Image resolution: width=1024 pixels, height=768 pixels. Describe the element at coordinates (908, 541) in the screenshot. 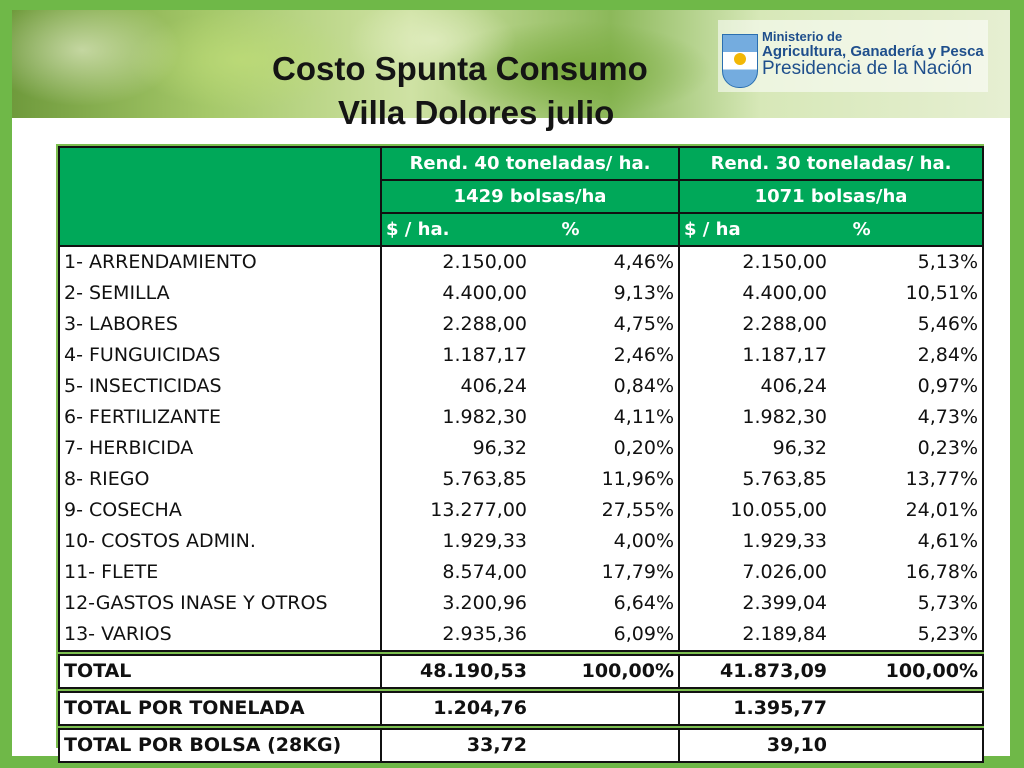

I see `row-b-percent: 4,61%` at that location.